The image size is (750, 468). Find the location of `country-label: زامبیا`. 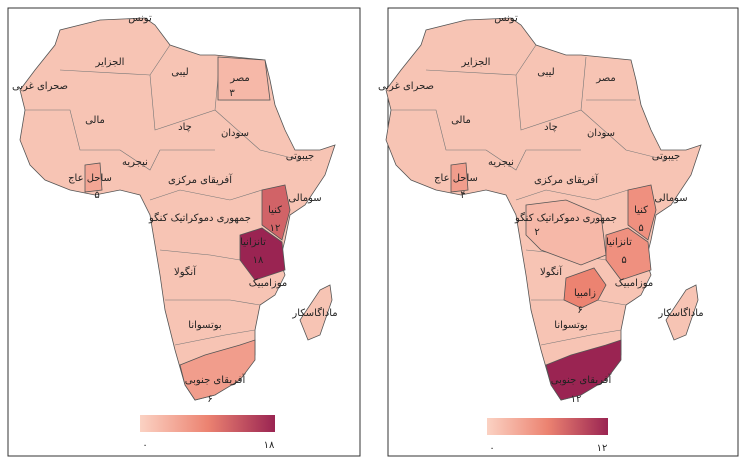

country-label: زامبیا is located at coordinates (585, 293).